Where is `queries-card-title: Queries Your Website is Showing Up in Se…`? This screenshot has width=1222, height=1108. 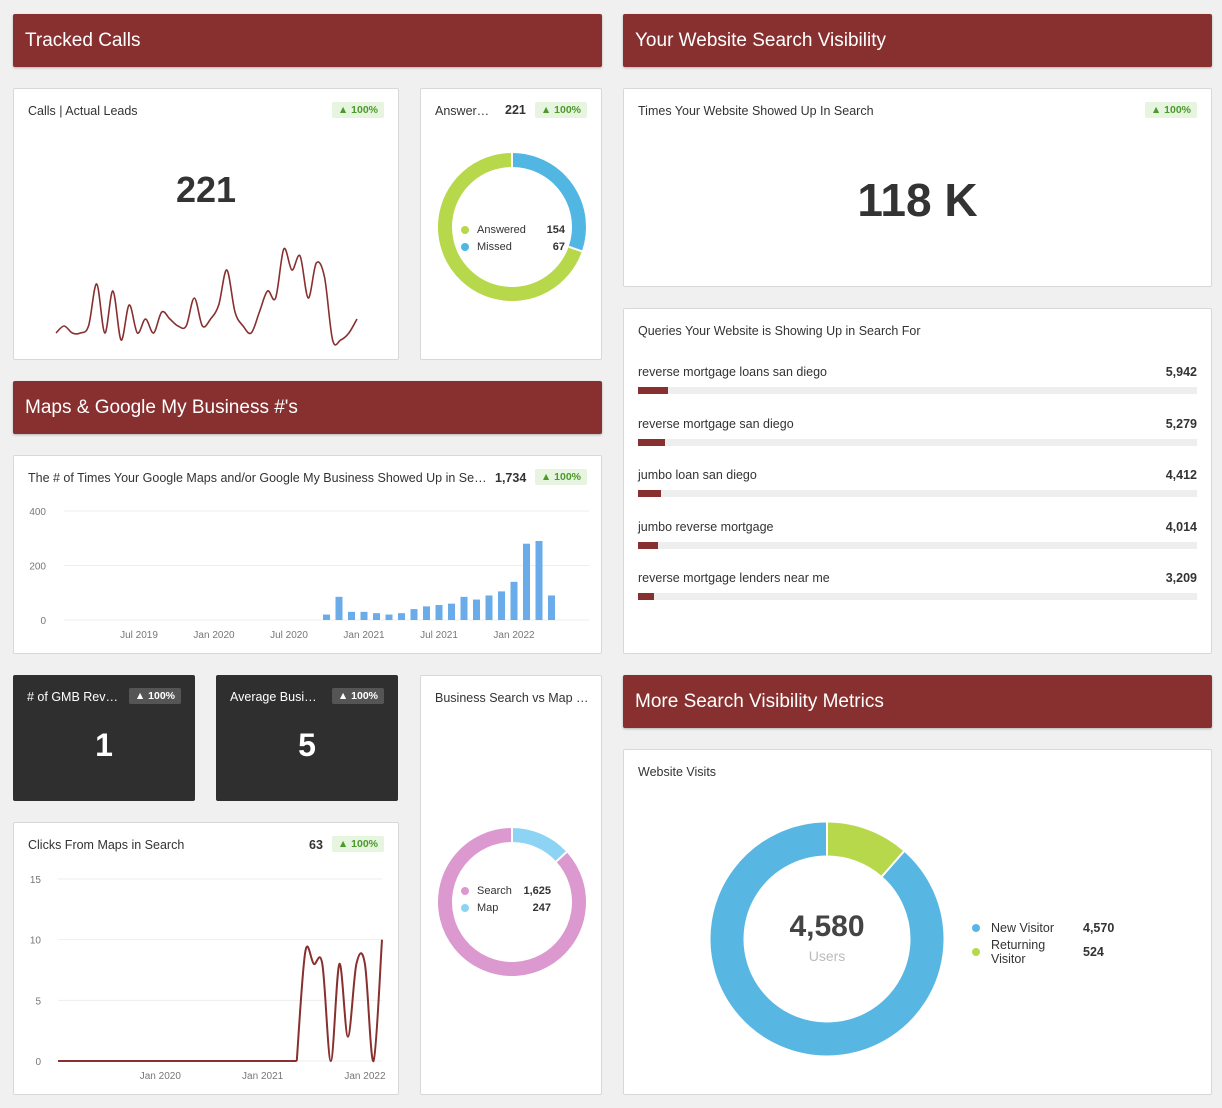
queries-card-title: Queries Your Website is Showing Up in Se… is located at coordinates (779, 331).